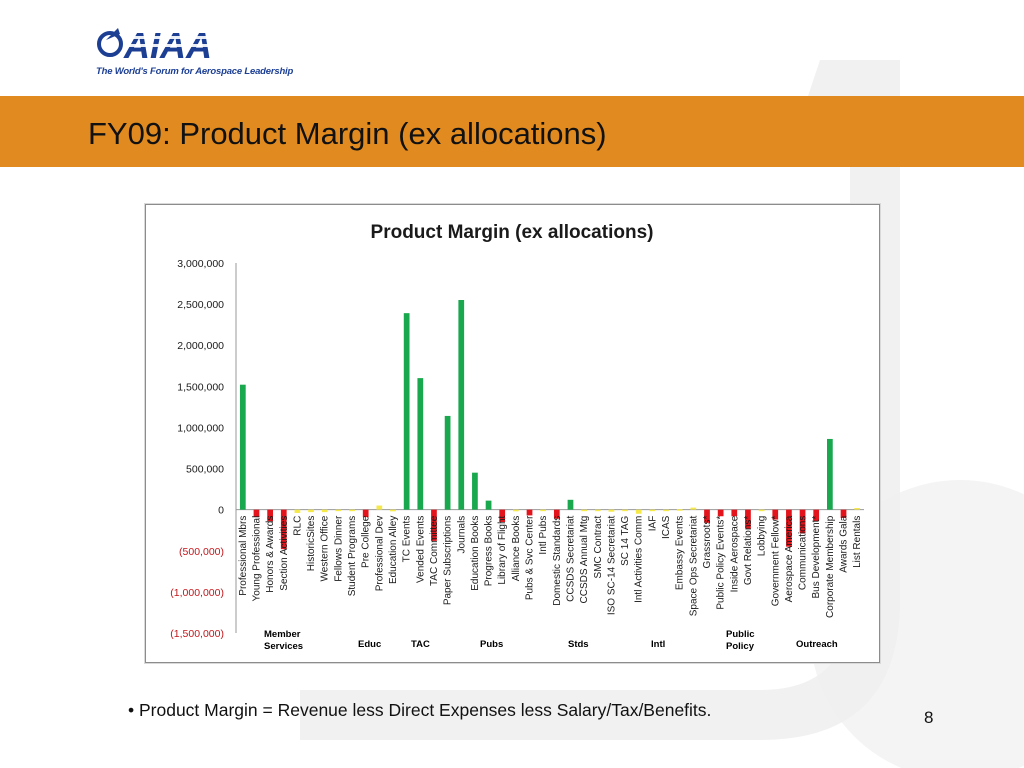 The width and height of the screenshot is (1024, 768). I want to click on x-tick-label: Bus Development*, so click(816, 557).